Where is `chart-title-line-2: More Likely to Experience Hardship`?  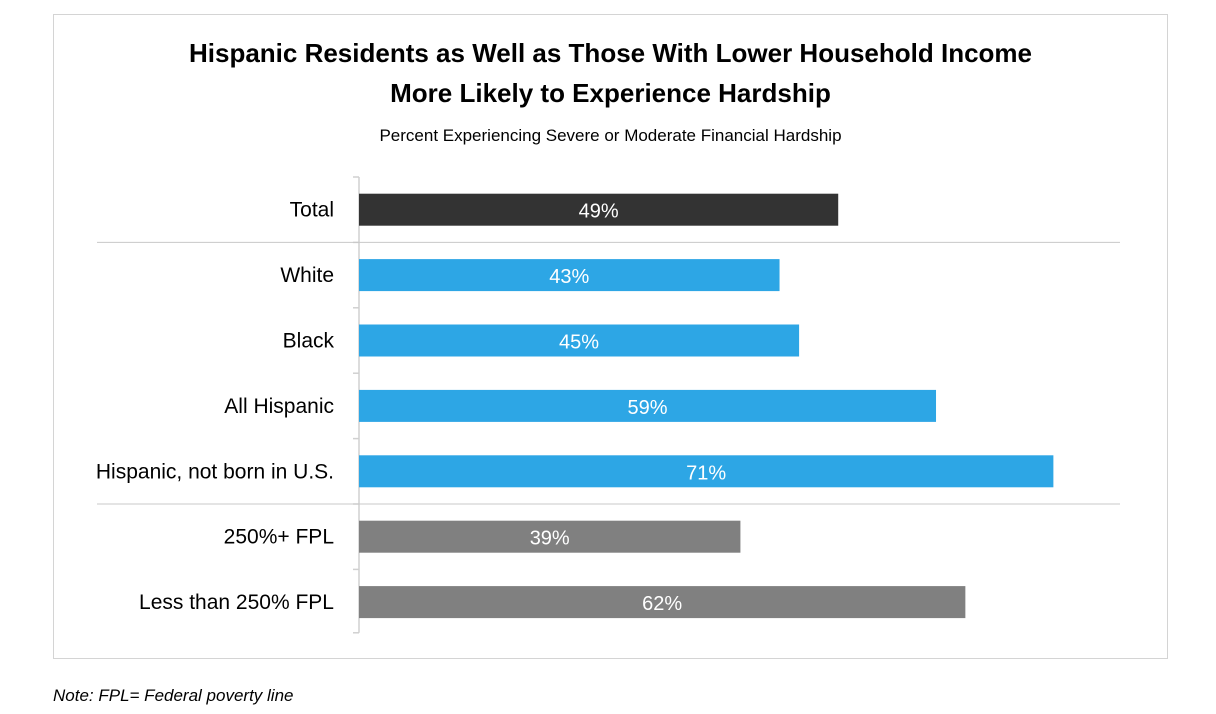
chart-title-line-2: More Likely to Experience Hardship is located at coordinates (610, 93).